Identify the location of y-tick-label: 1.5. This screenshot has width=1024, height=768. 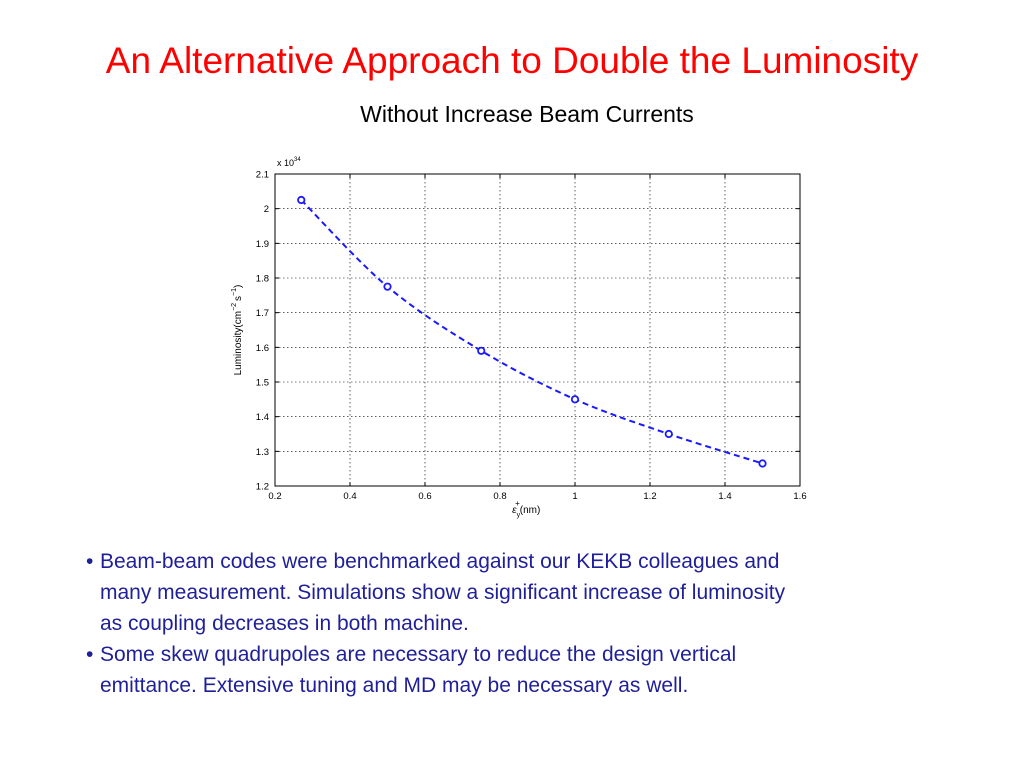
(262, 383).